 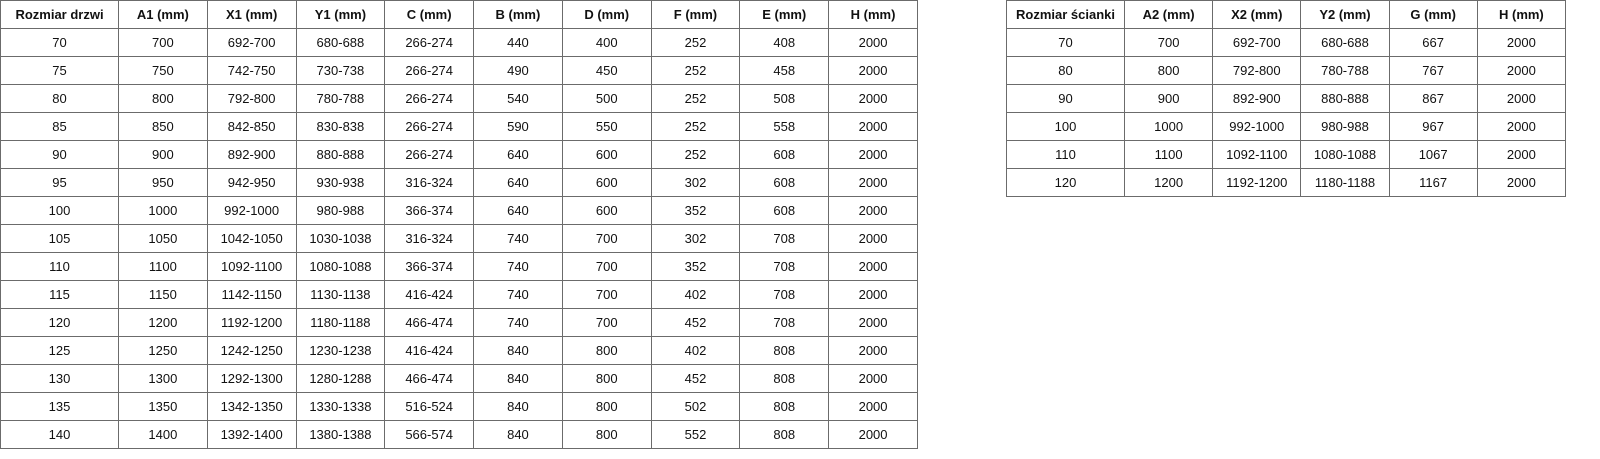 What do you see at coordinates (340, 126) in the screenshot?
I see `table-cell: 830-838` at bounding box center [340, 126].